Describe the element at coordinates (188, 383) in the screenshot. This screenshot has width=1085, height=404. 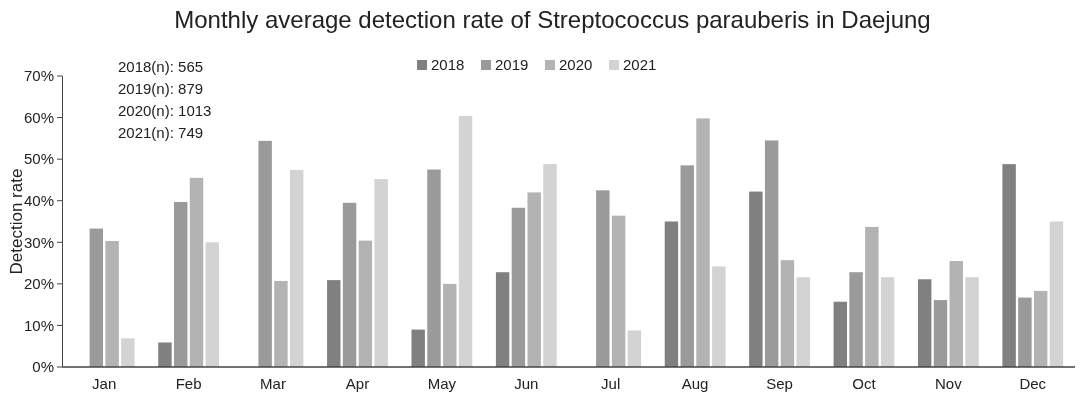
I see `x-tick-label: Feb` at that location.